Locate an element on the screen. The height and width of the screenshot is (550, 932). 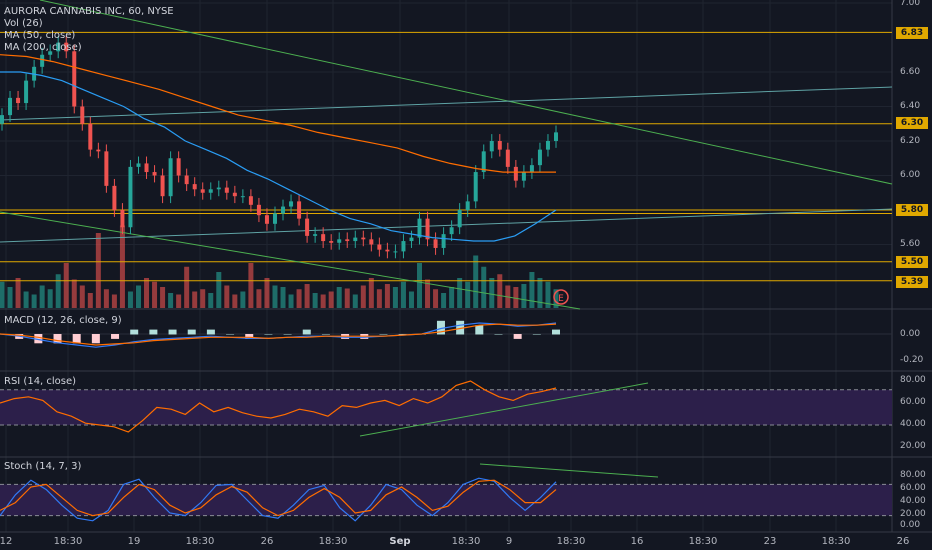
x-tick: 16 is located at coordinates (637, 541).